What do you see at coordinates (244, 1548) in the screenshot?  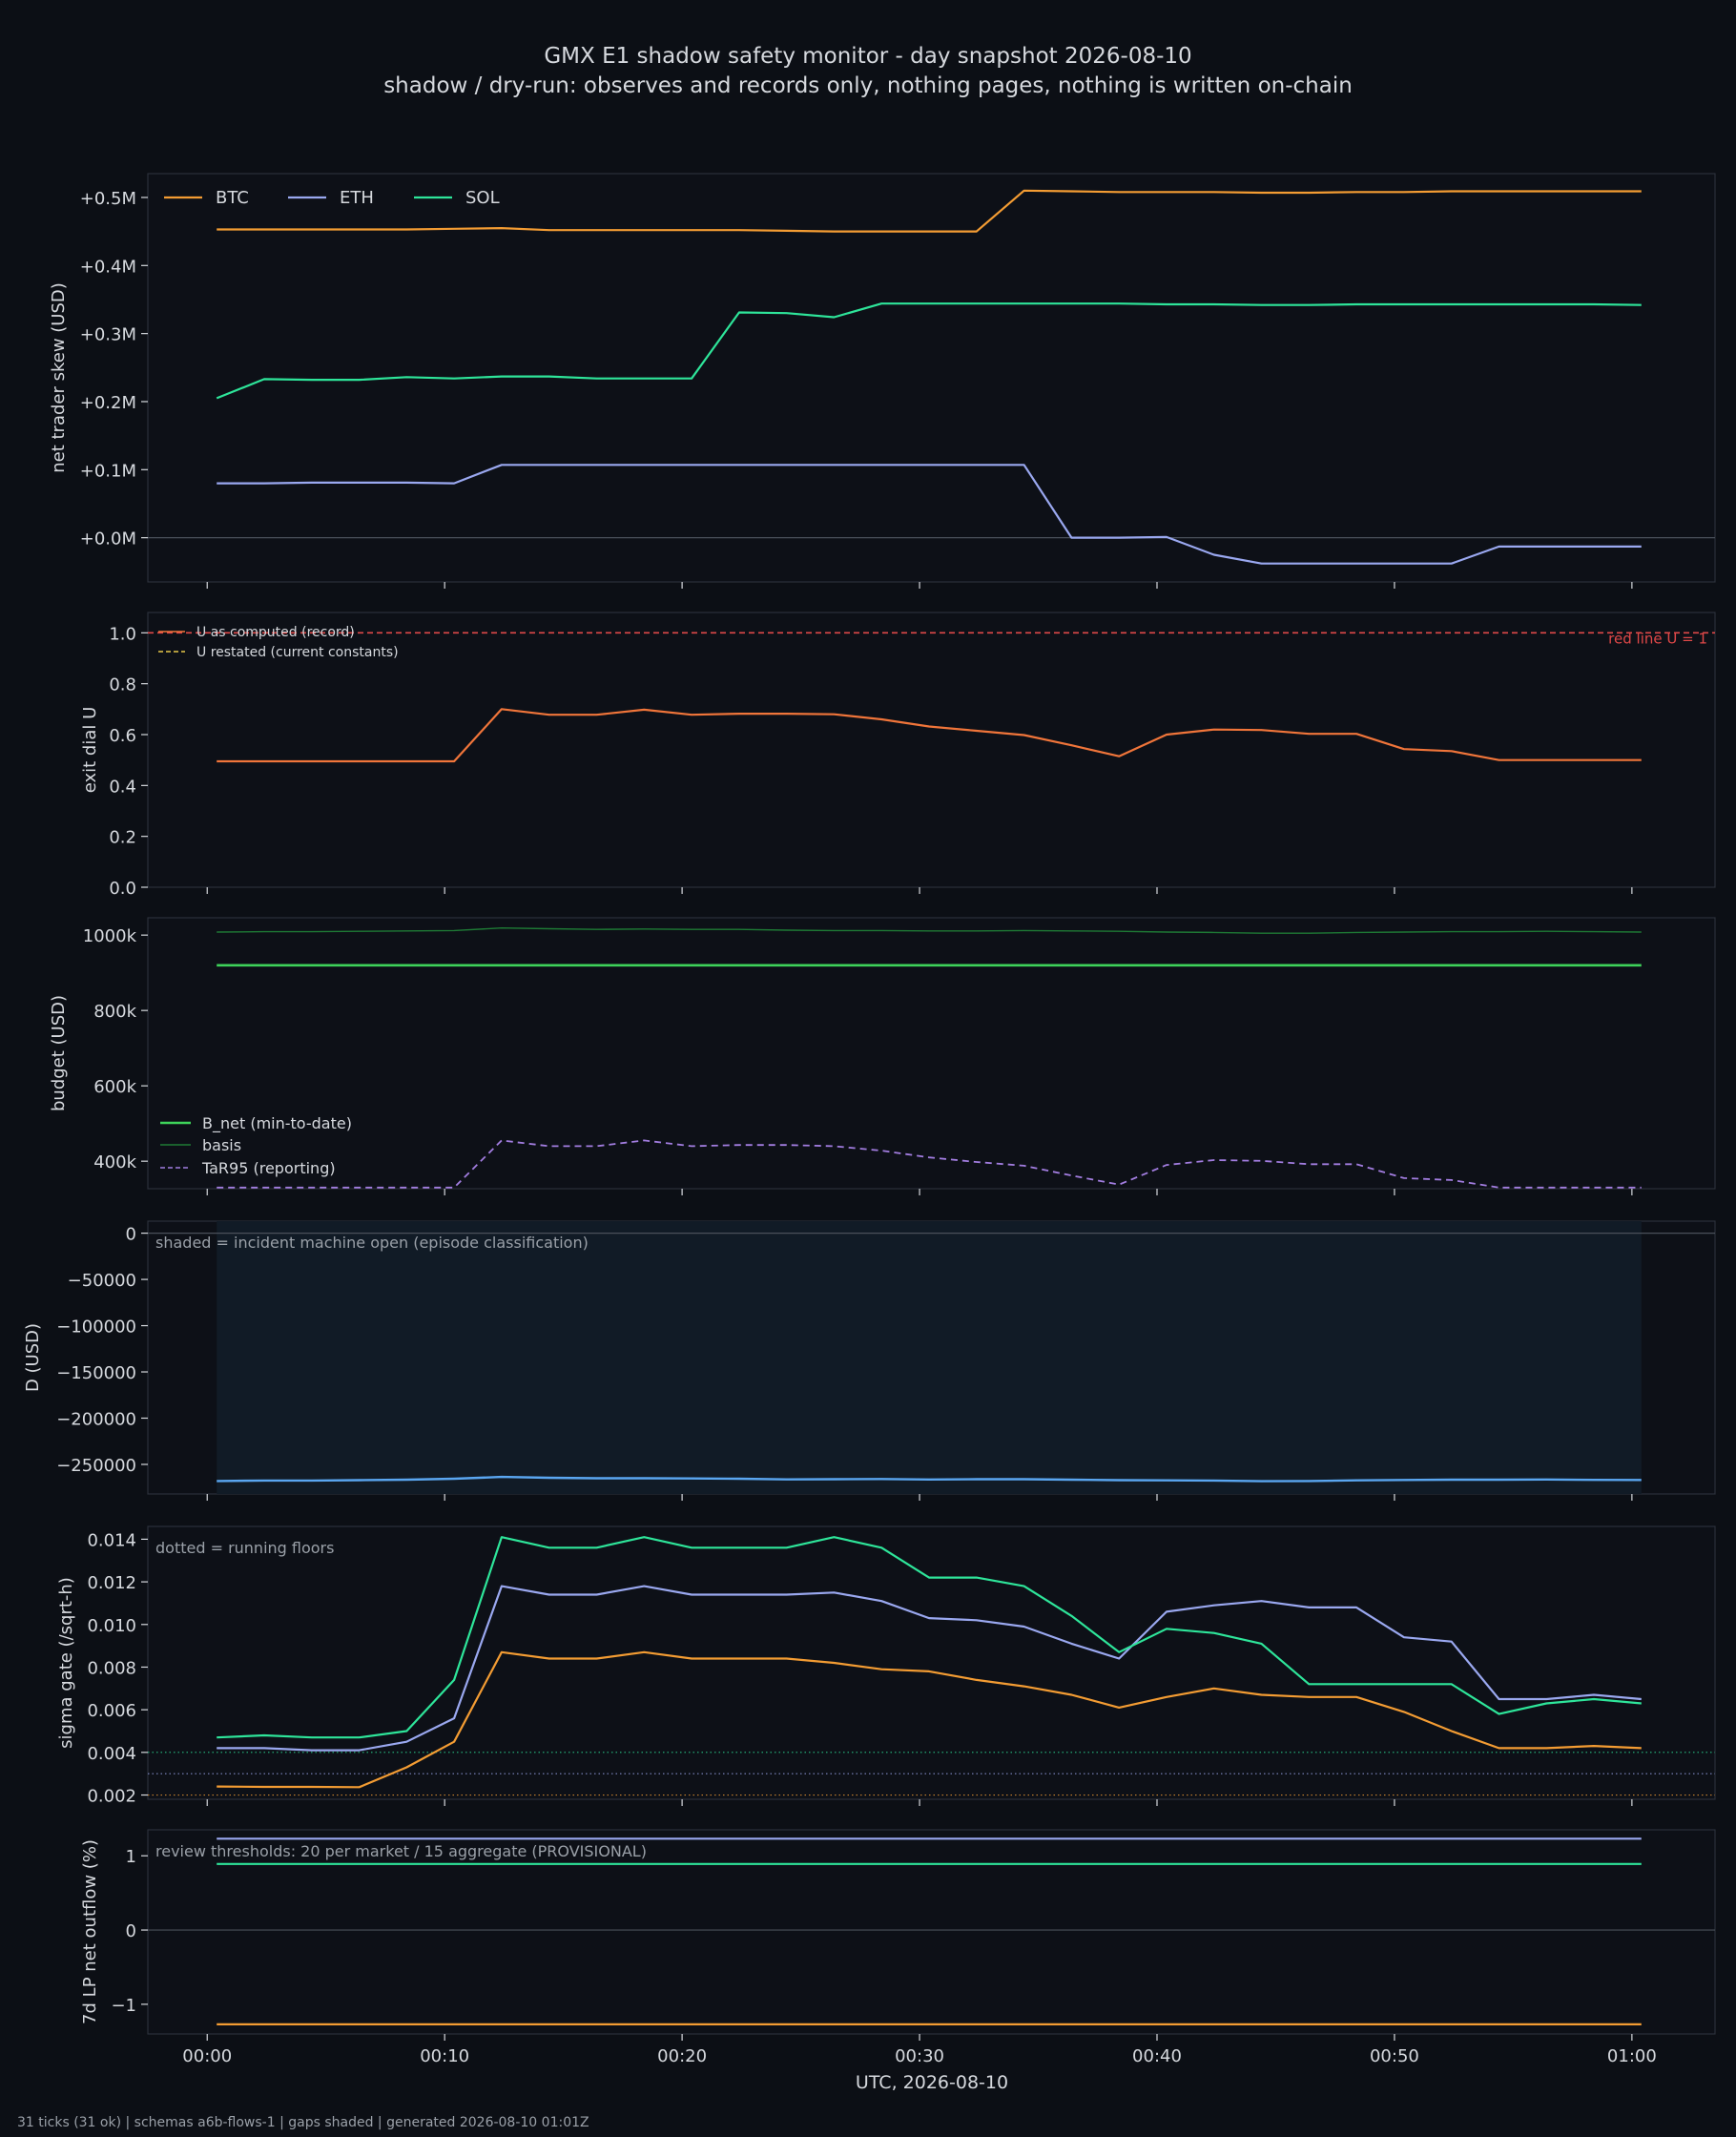 I see `panel-annotation: dotted = running floors` at bounding box center [244, 1548].